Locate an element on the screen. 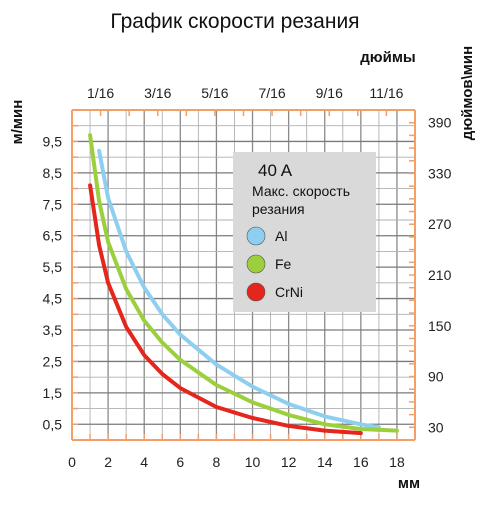 Image resolution: width=495 pixels, height=520 pixels. x2-axis-title: дюймы is located at coordinates (387, 57).